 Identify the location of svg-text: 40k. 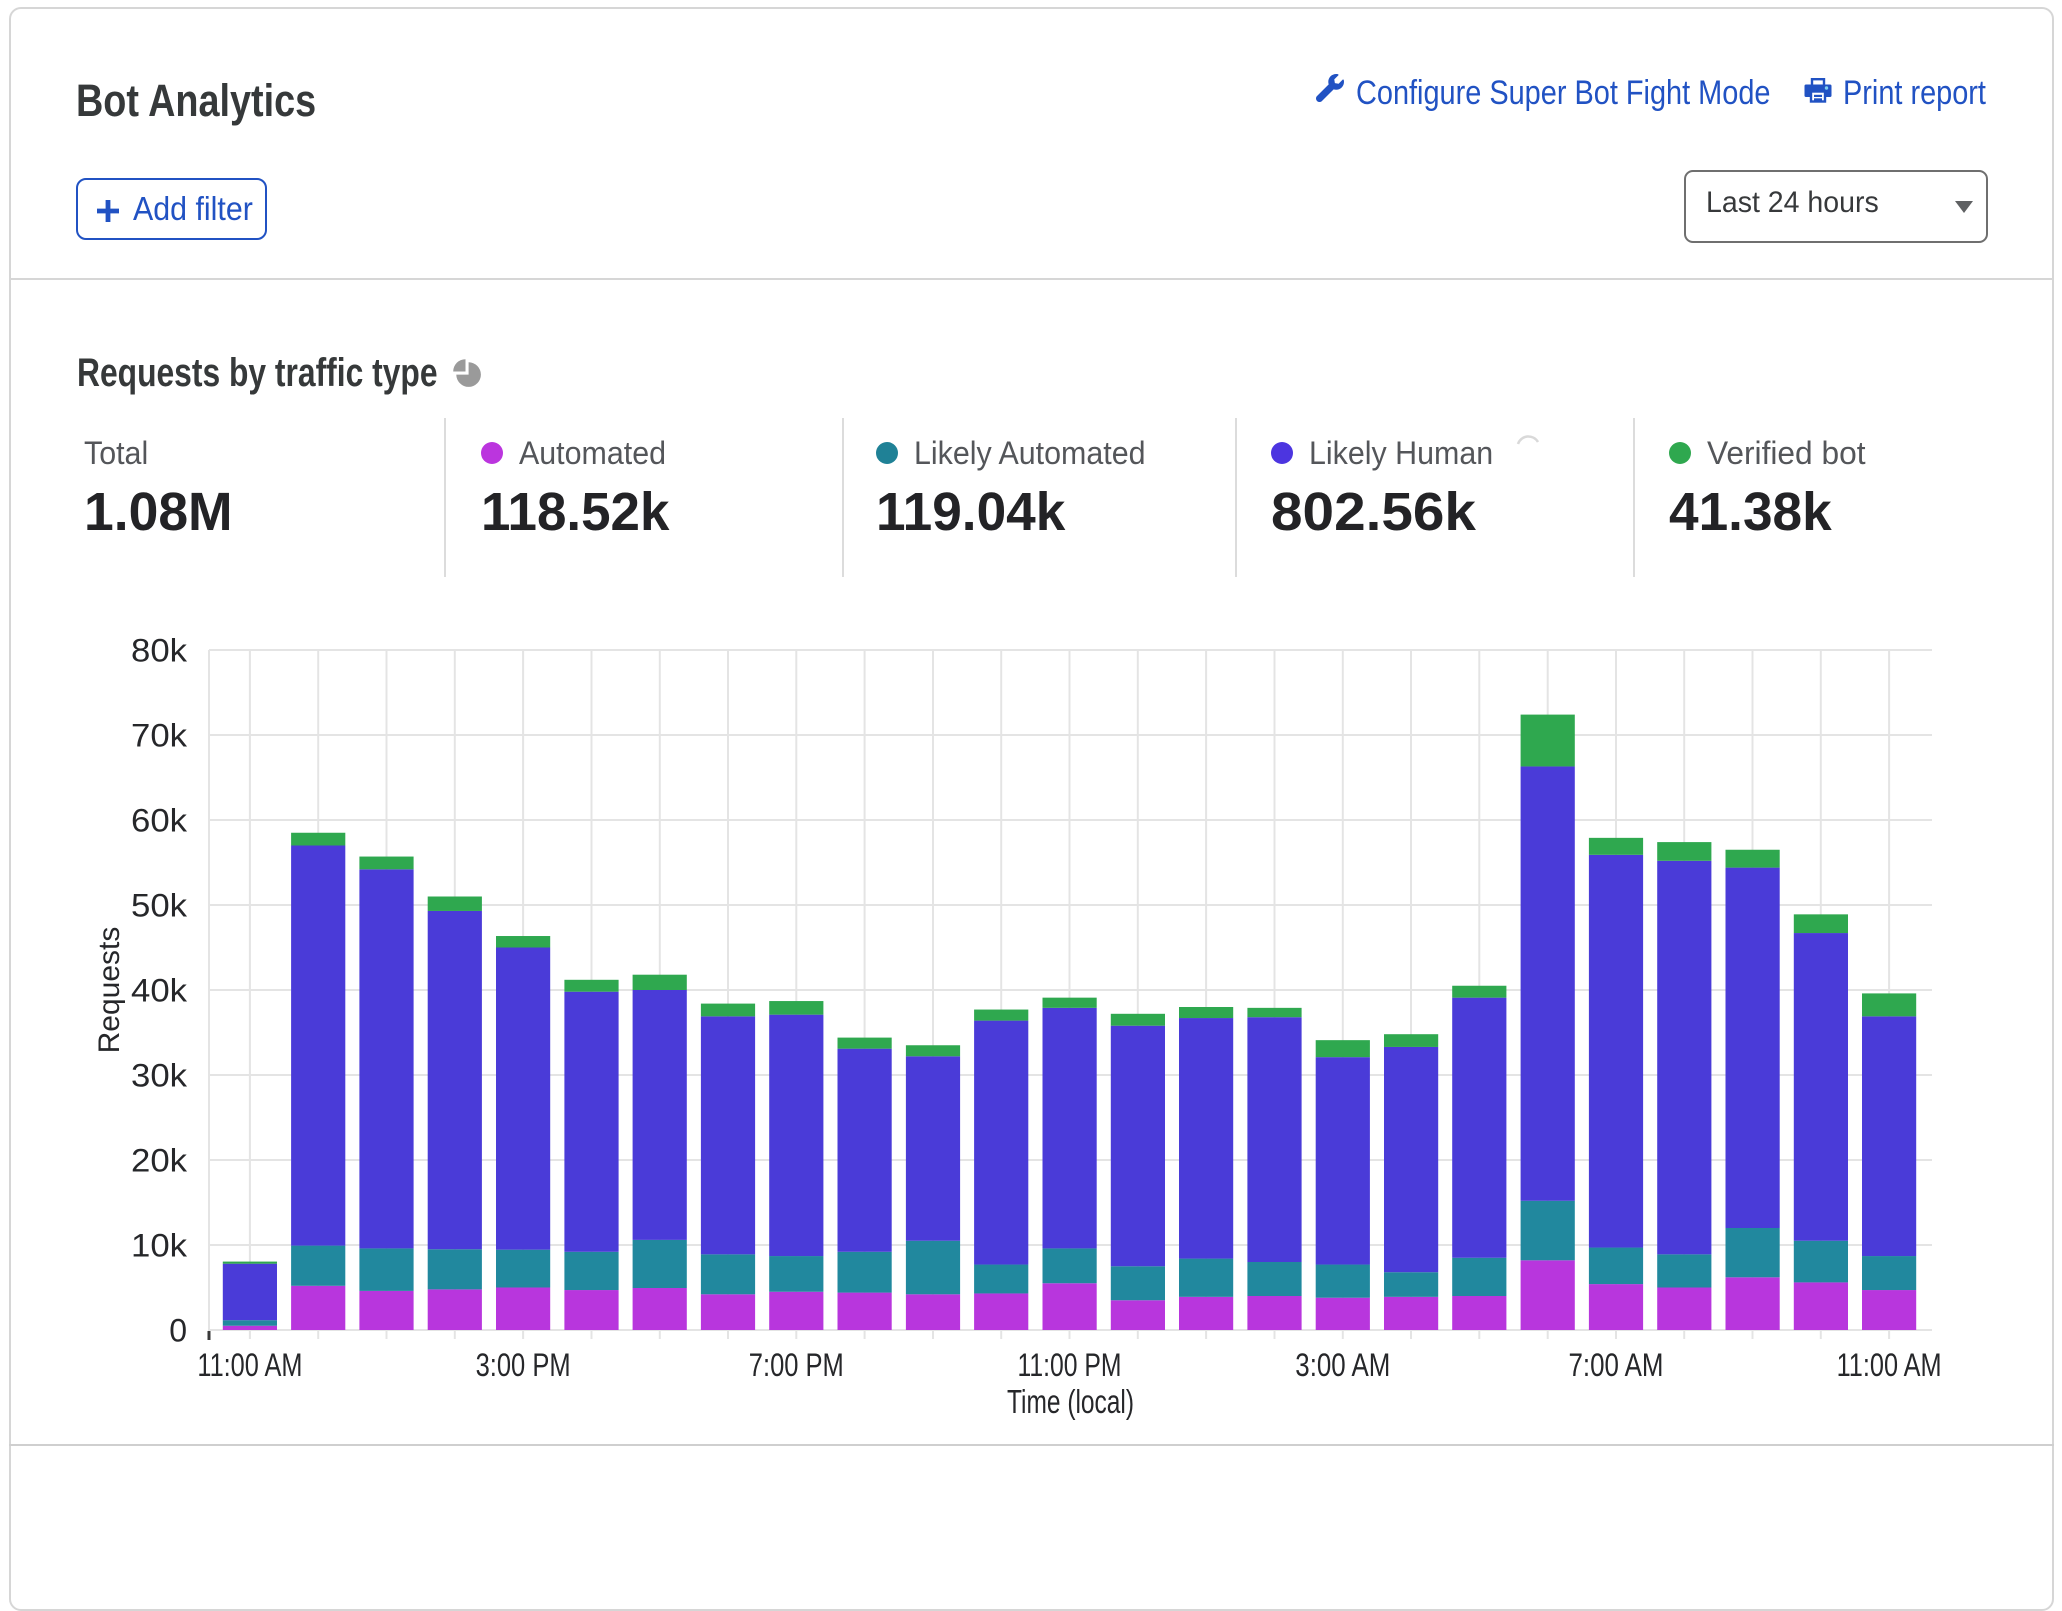
(159, 991).